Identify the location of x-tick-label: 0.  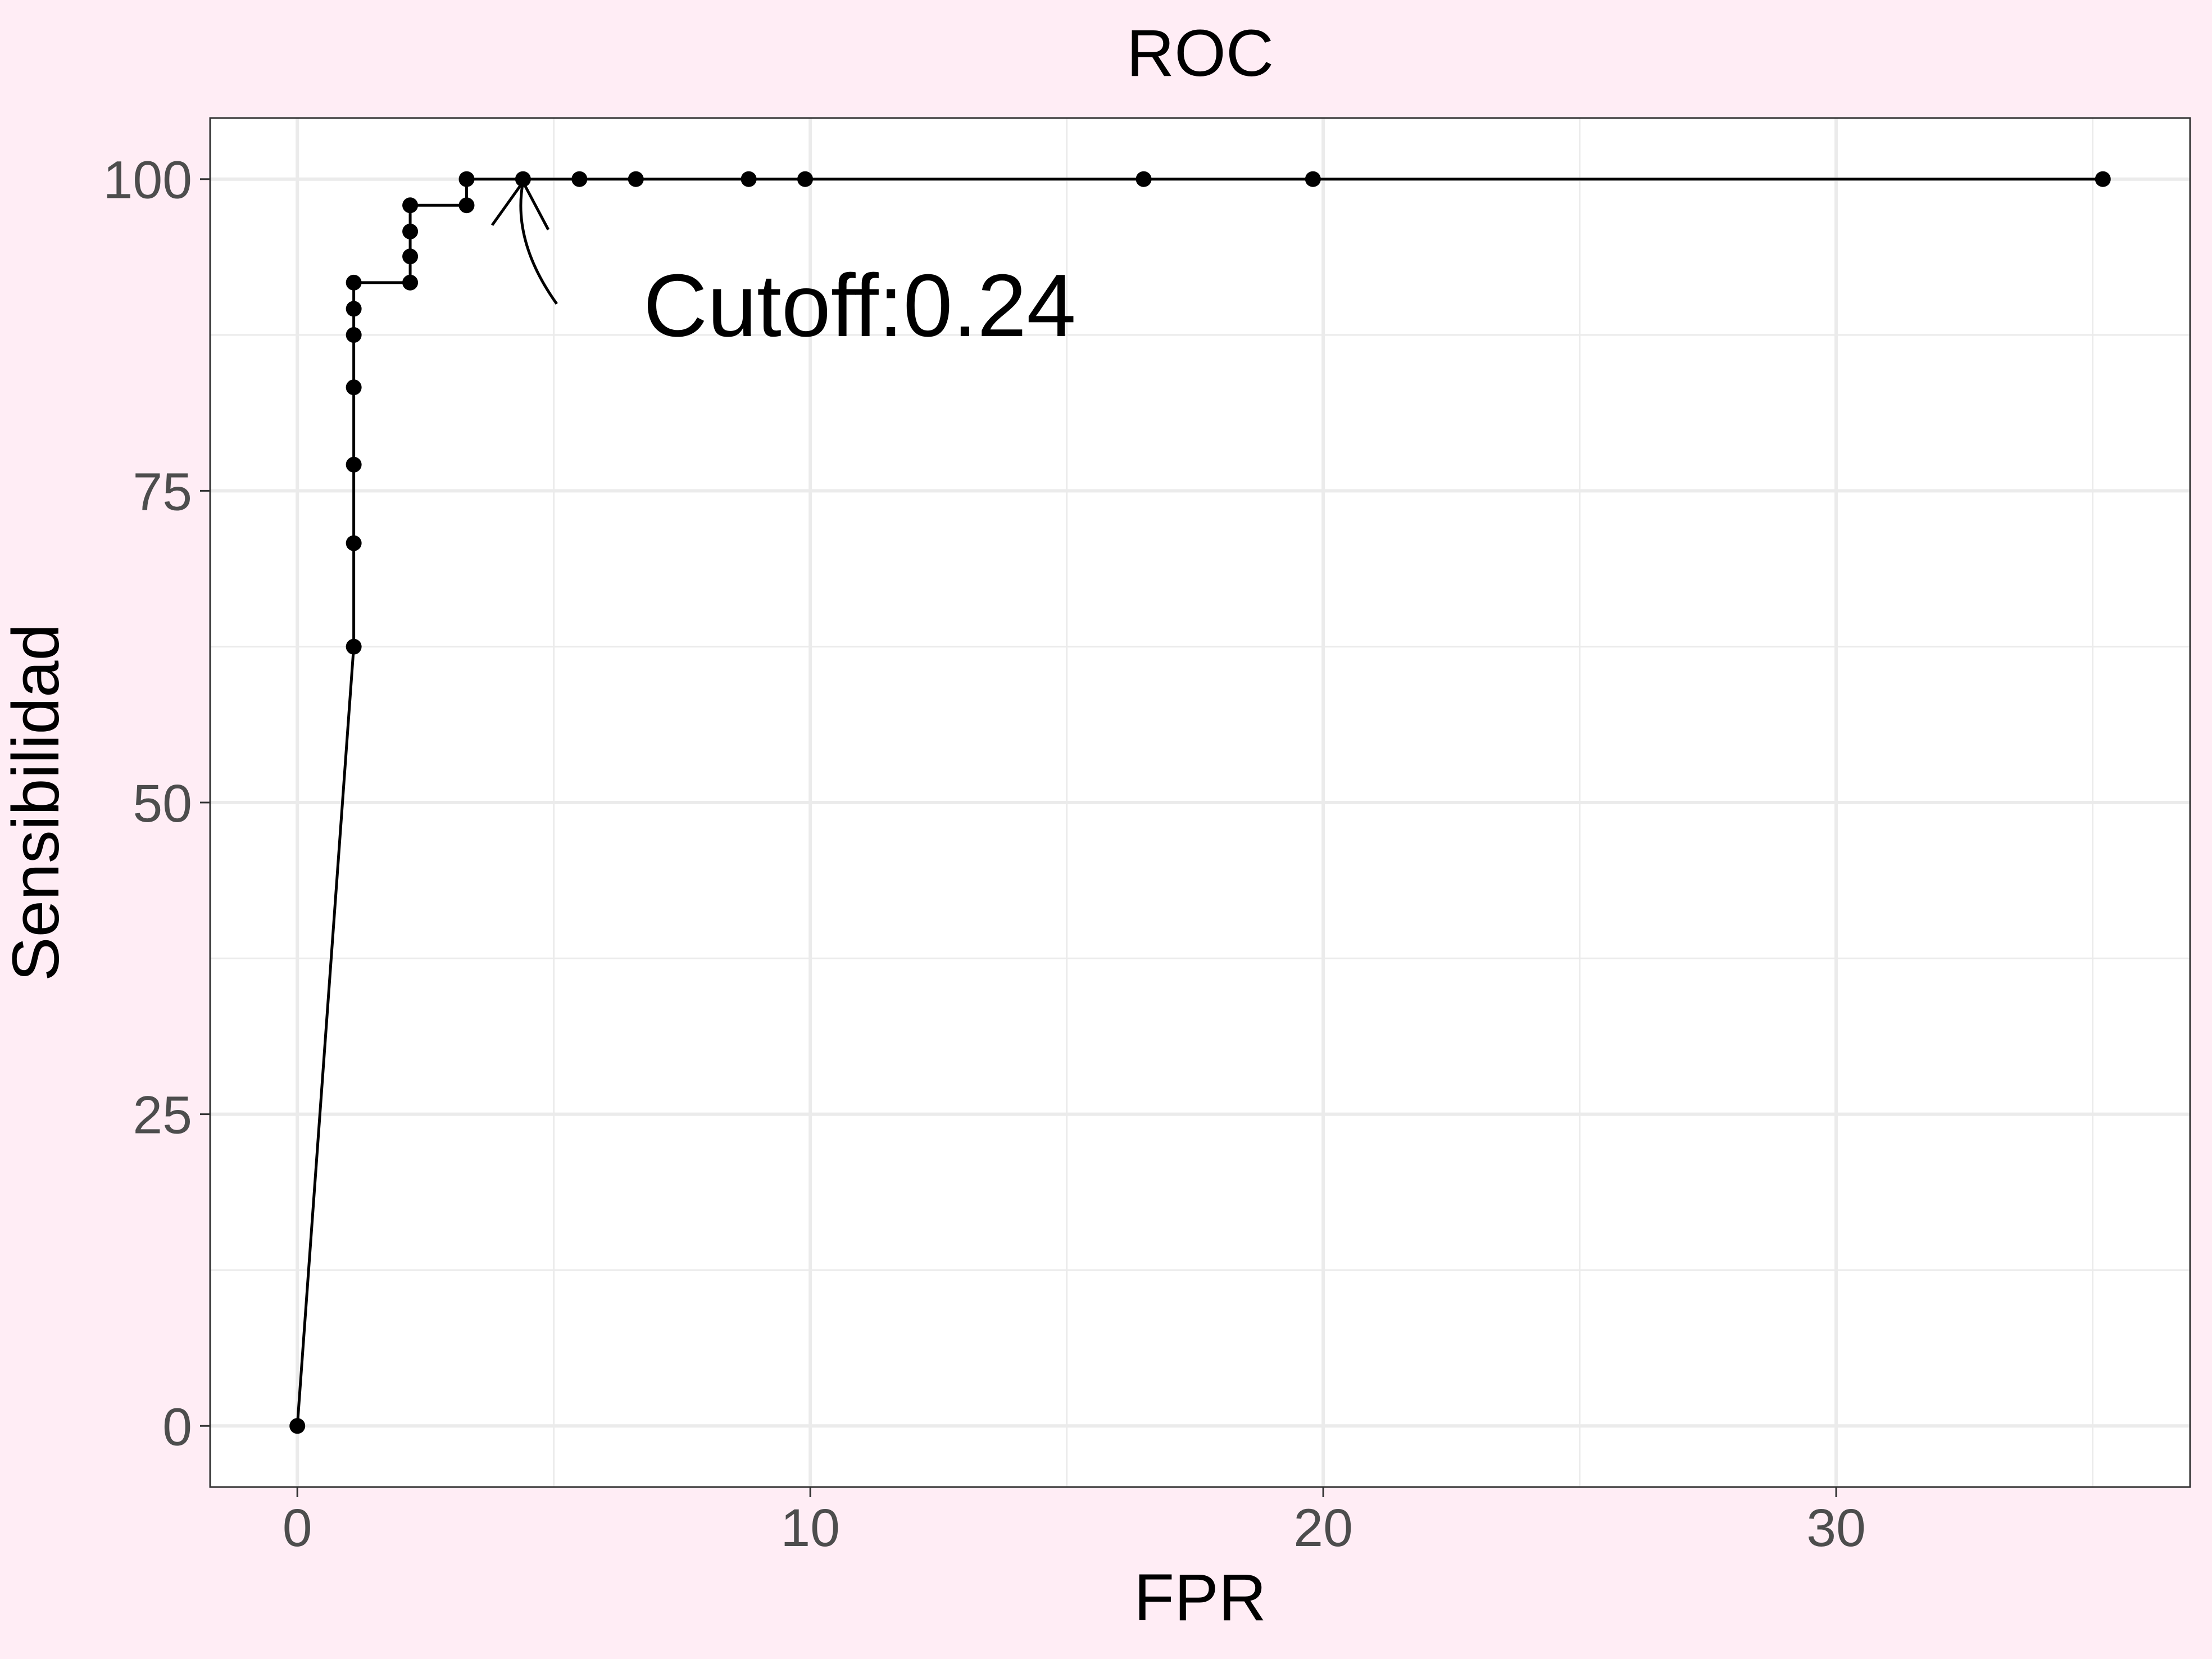
(297, 1528).